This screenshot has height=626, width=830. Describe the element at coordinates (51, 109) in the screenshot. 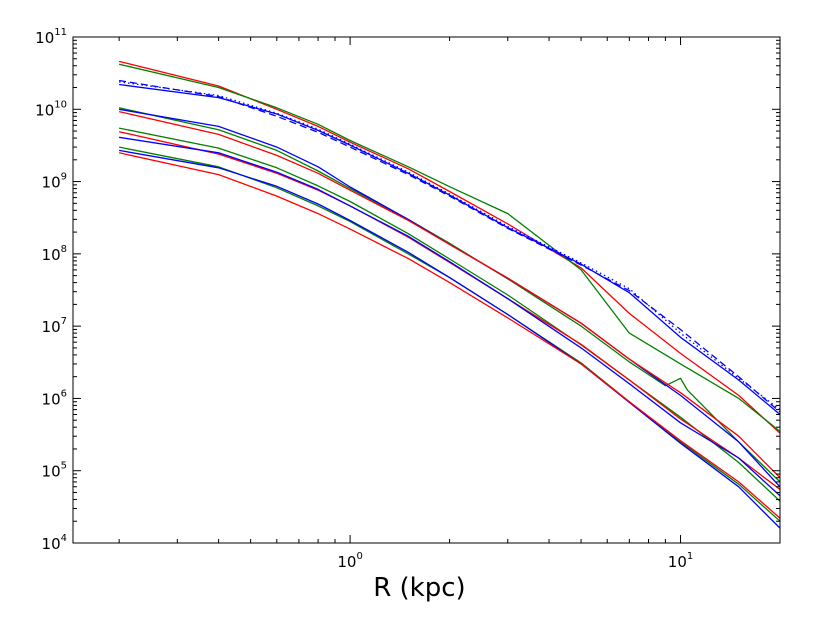

I see `y-tick-label: 10¹⁰` at that location.